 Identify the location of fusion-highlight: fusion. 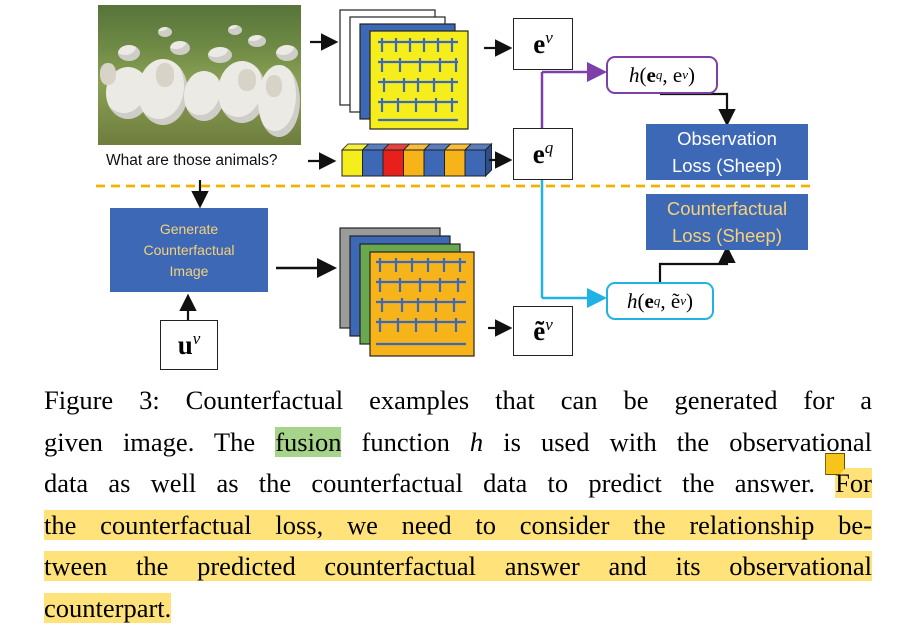
(308, 441).